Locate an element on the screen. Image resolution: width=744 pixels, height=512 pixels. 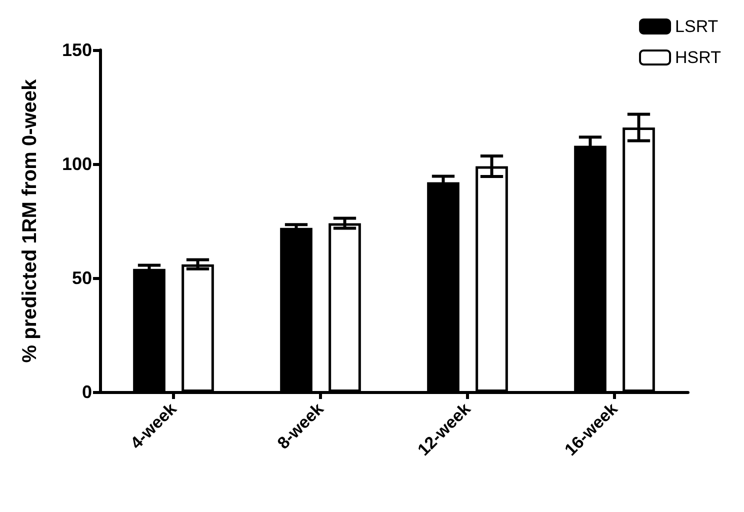
legend-label: HSRT is located at coordinates (698, 57).